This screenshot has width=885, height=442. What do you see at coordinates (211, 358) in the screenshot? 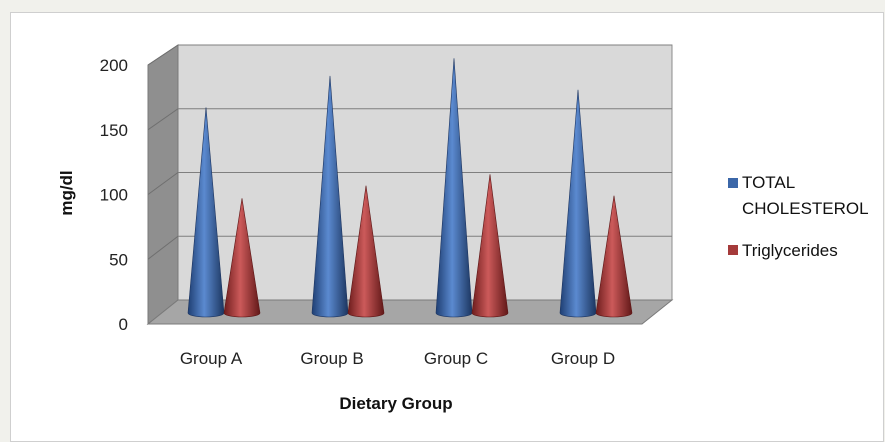
I see `x-tick-label: Group A` at bounding box center [211, 358].